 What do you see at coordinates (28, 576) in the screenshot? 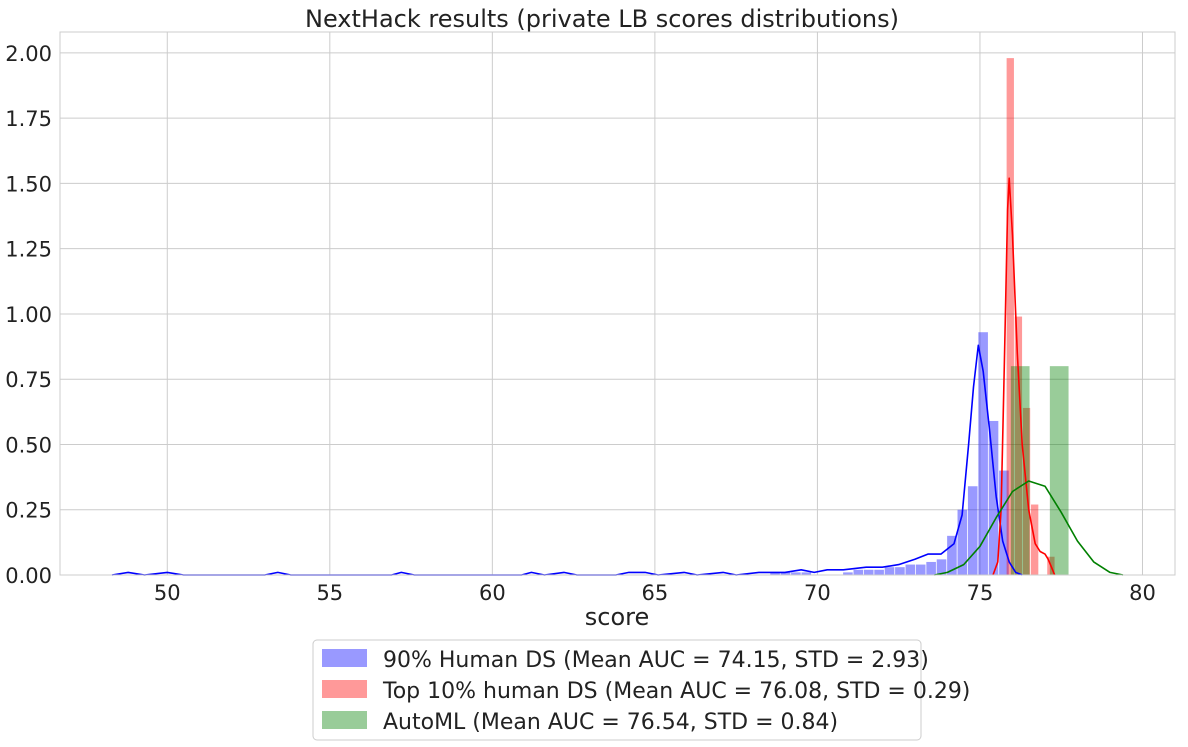
I see `y-tick-label: 0.00` at bounding box center [28, 576].